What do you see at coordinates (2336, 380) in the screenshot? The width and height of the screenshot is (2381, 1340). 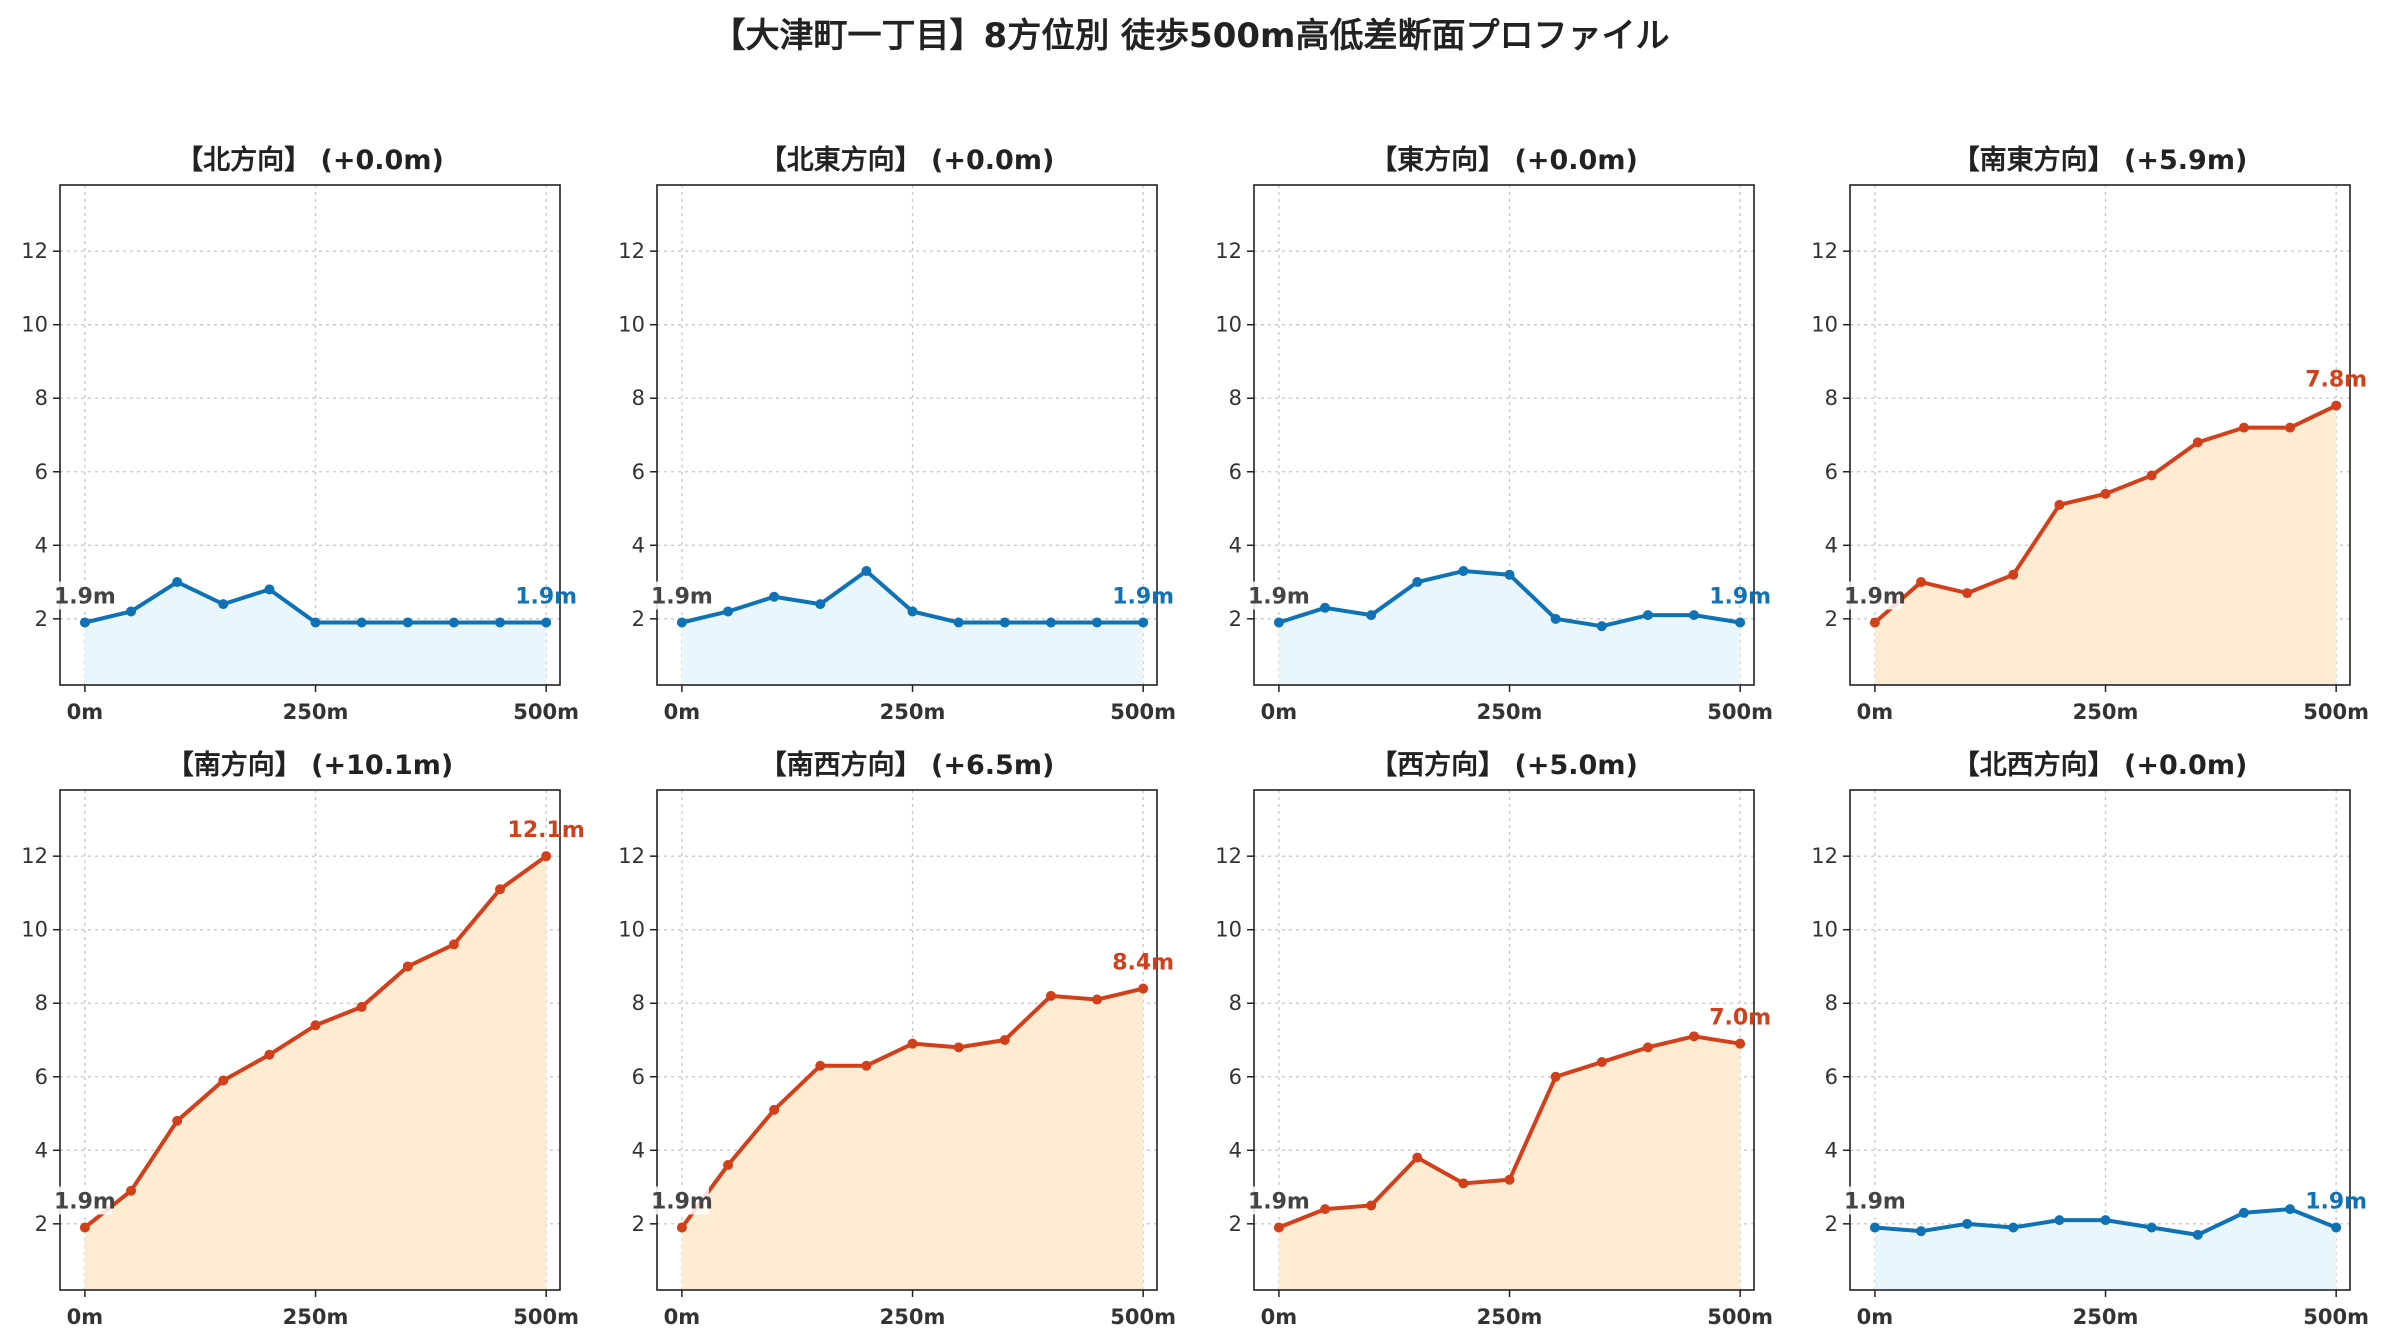 I see `end-elevation-label: 7.8m` at bounding box center [2336, 380].